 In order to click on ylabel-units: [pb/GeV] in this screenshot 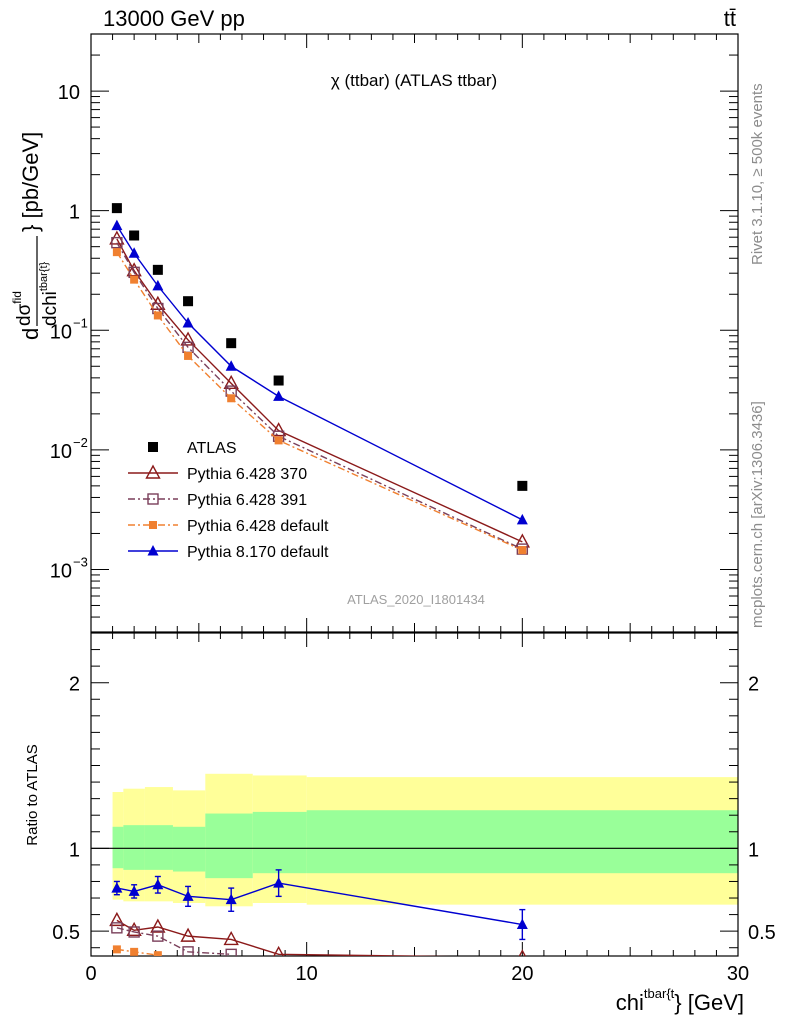, I will do `click(30, 175)`.